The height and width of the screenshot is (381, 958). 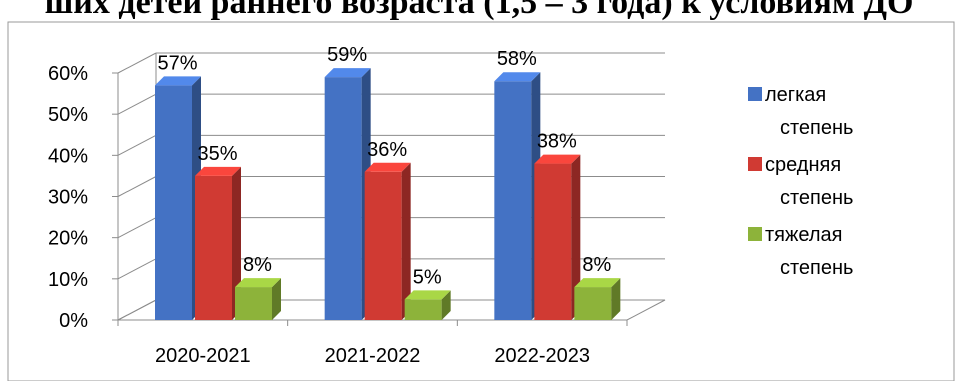 I want to click on y-tick-label: 50%, so click(x=68, y=115).